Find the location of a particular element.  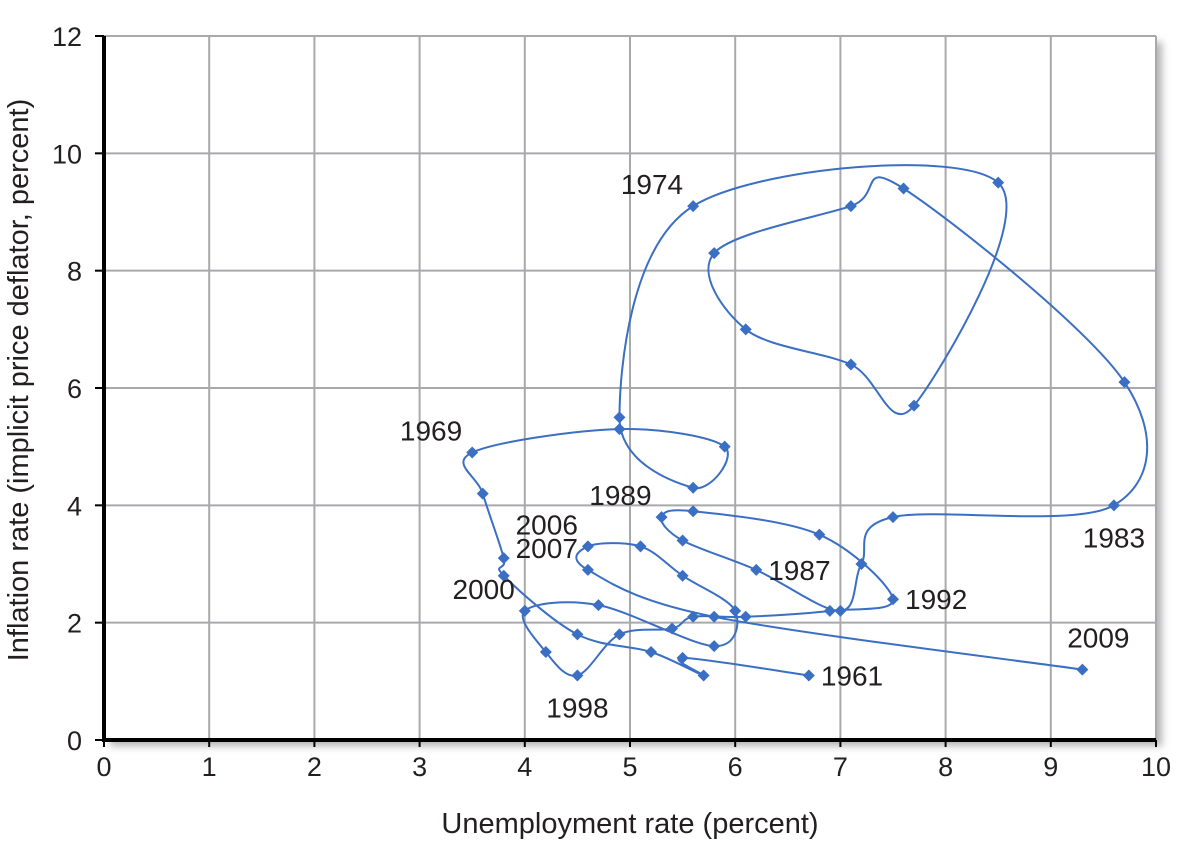

y-tick-label: 8 is located at coordinates (74, 272).